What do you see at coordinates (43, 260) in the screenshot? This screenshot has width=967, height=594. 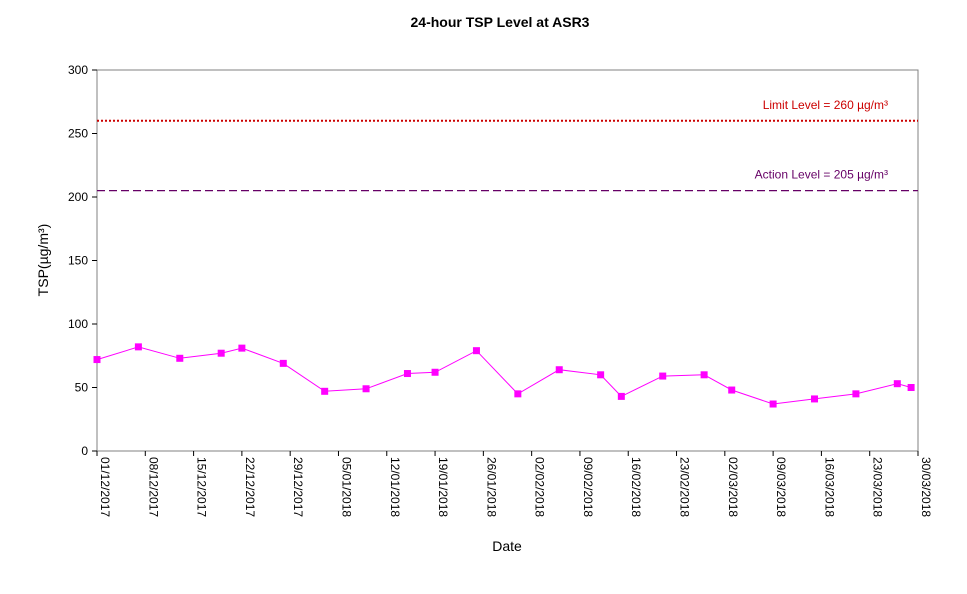 I see `y-axis-label: TSP(µg/m³)` at bounding box center [43, 260].